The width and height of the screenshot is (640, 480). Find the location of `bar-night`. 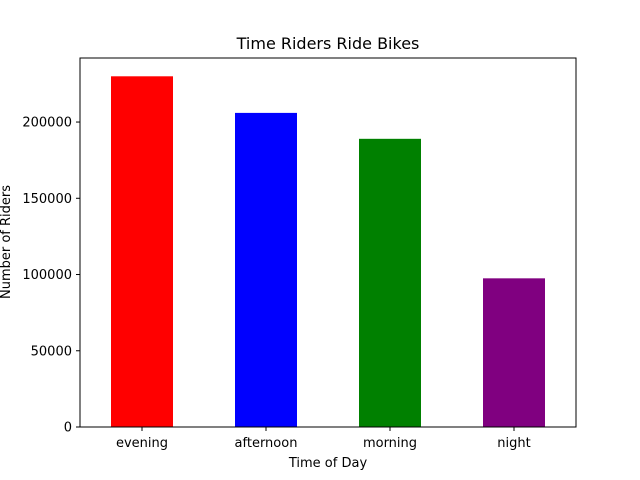

bar-night is located at coordinates (514, 352).